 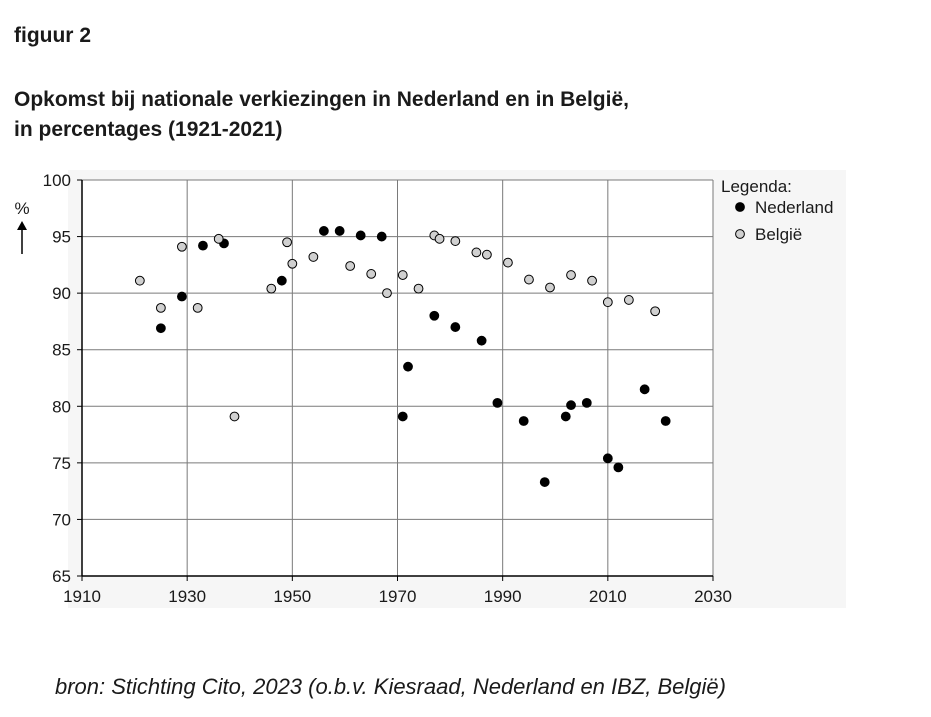 What do you see at coordinates (713, 596) in the screenshot?
I see `x-tick-label: 2030` at bounding box center [713, 596].